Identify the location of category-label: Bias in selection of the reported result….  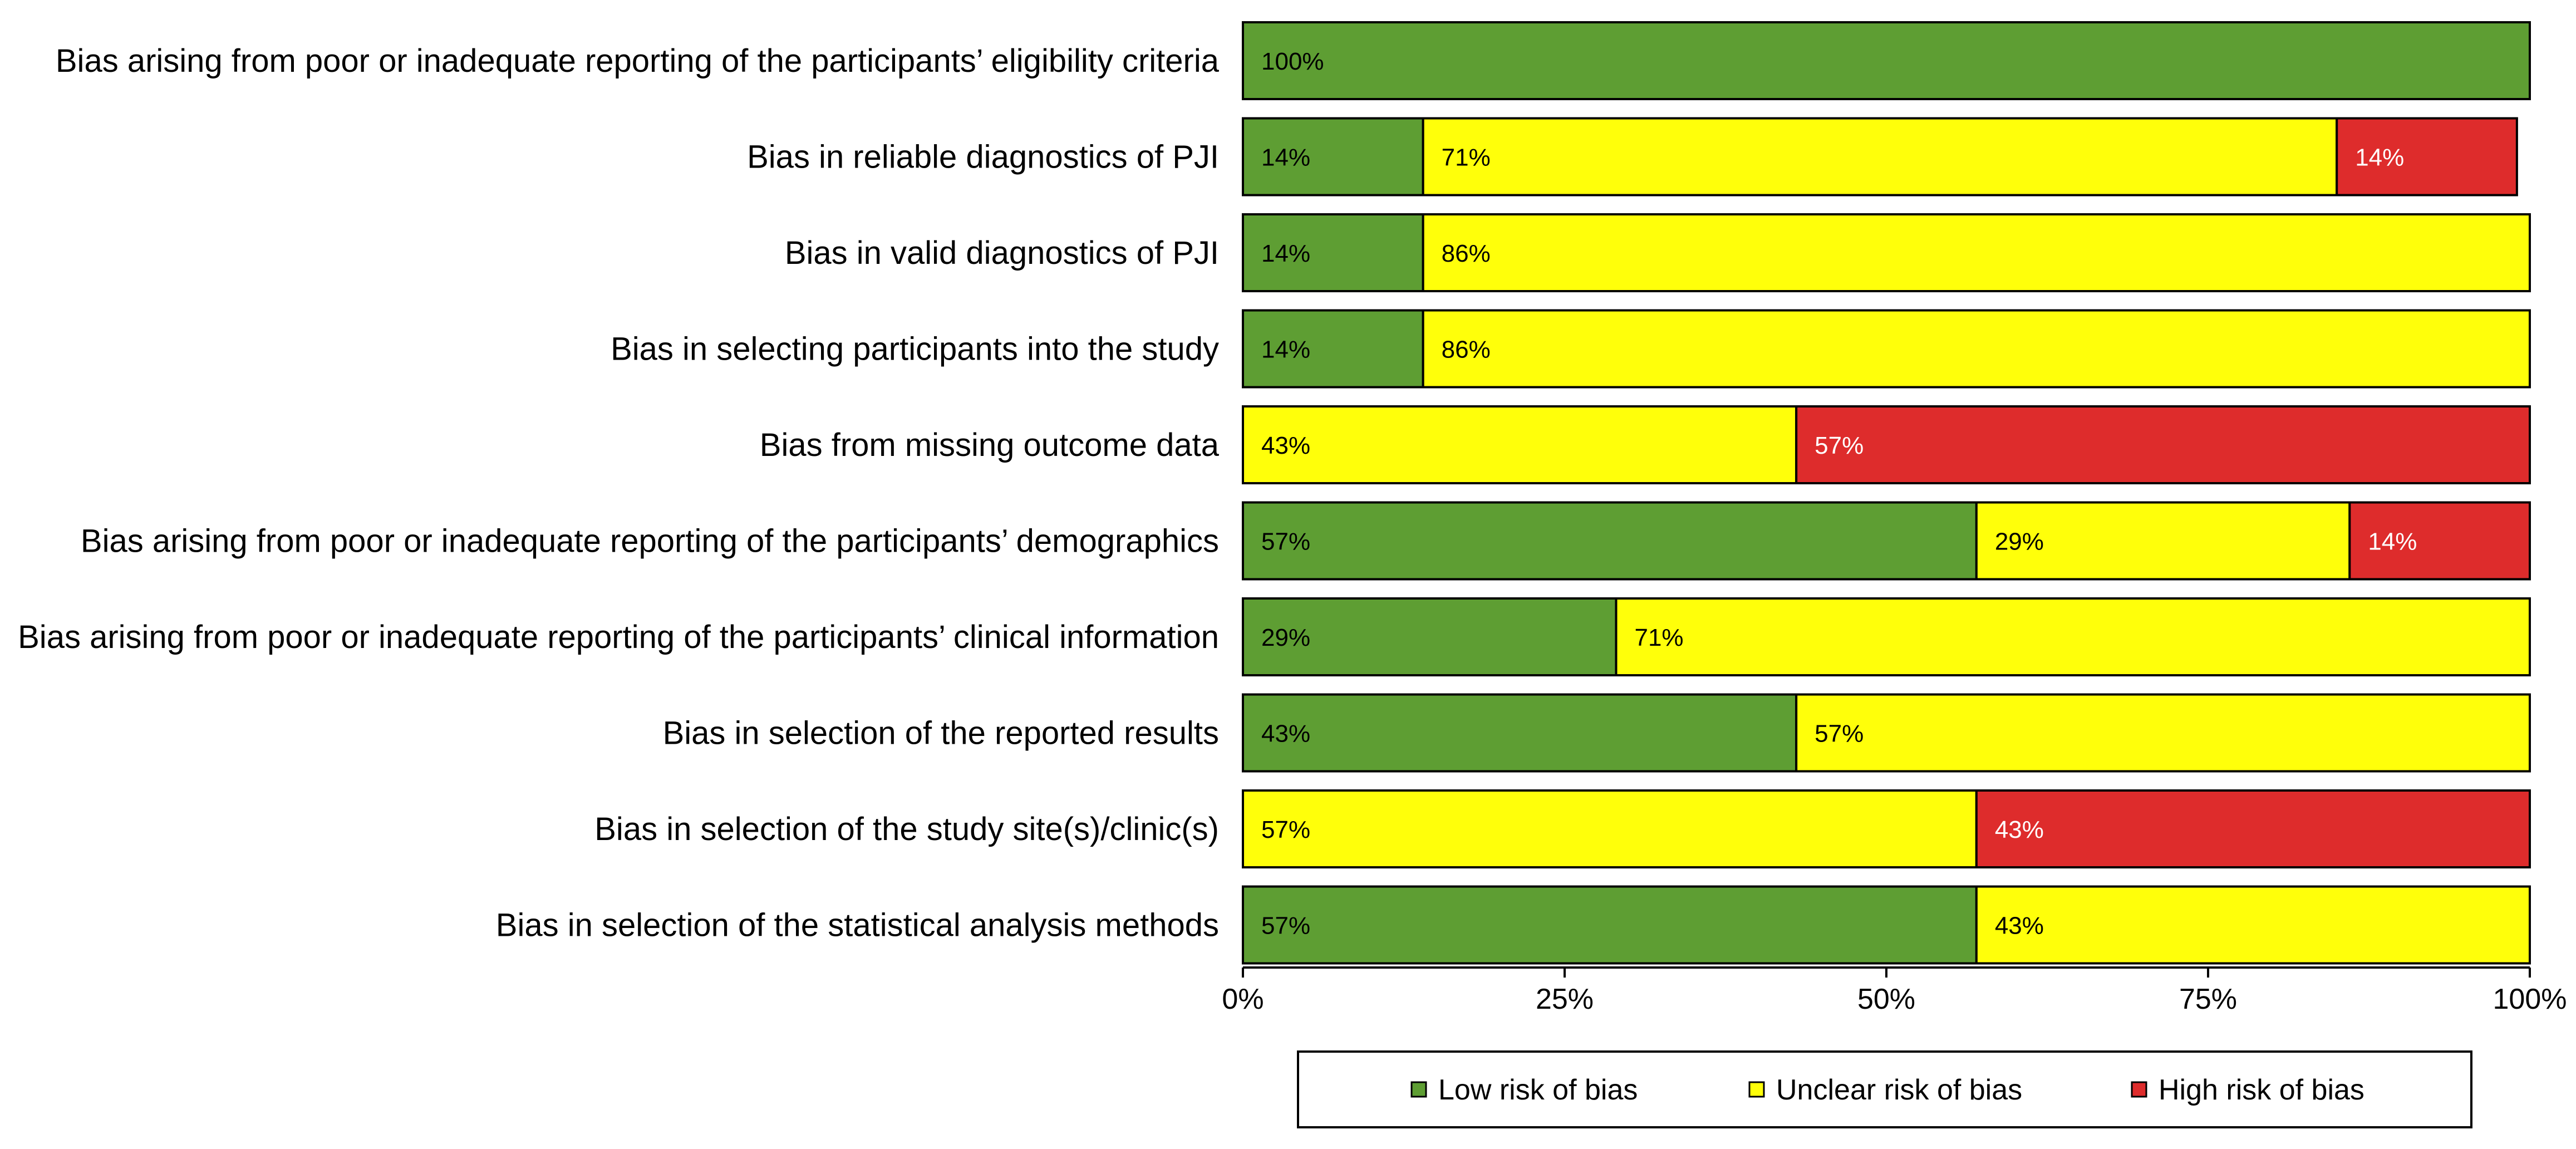
(941, 733).